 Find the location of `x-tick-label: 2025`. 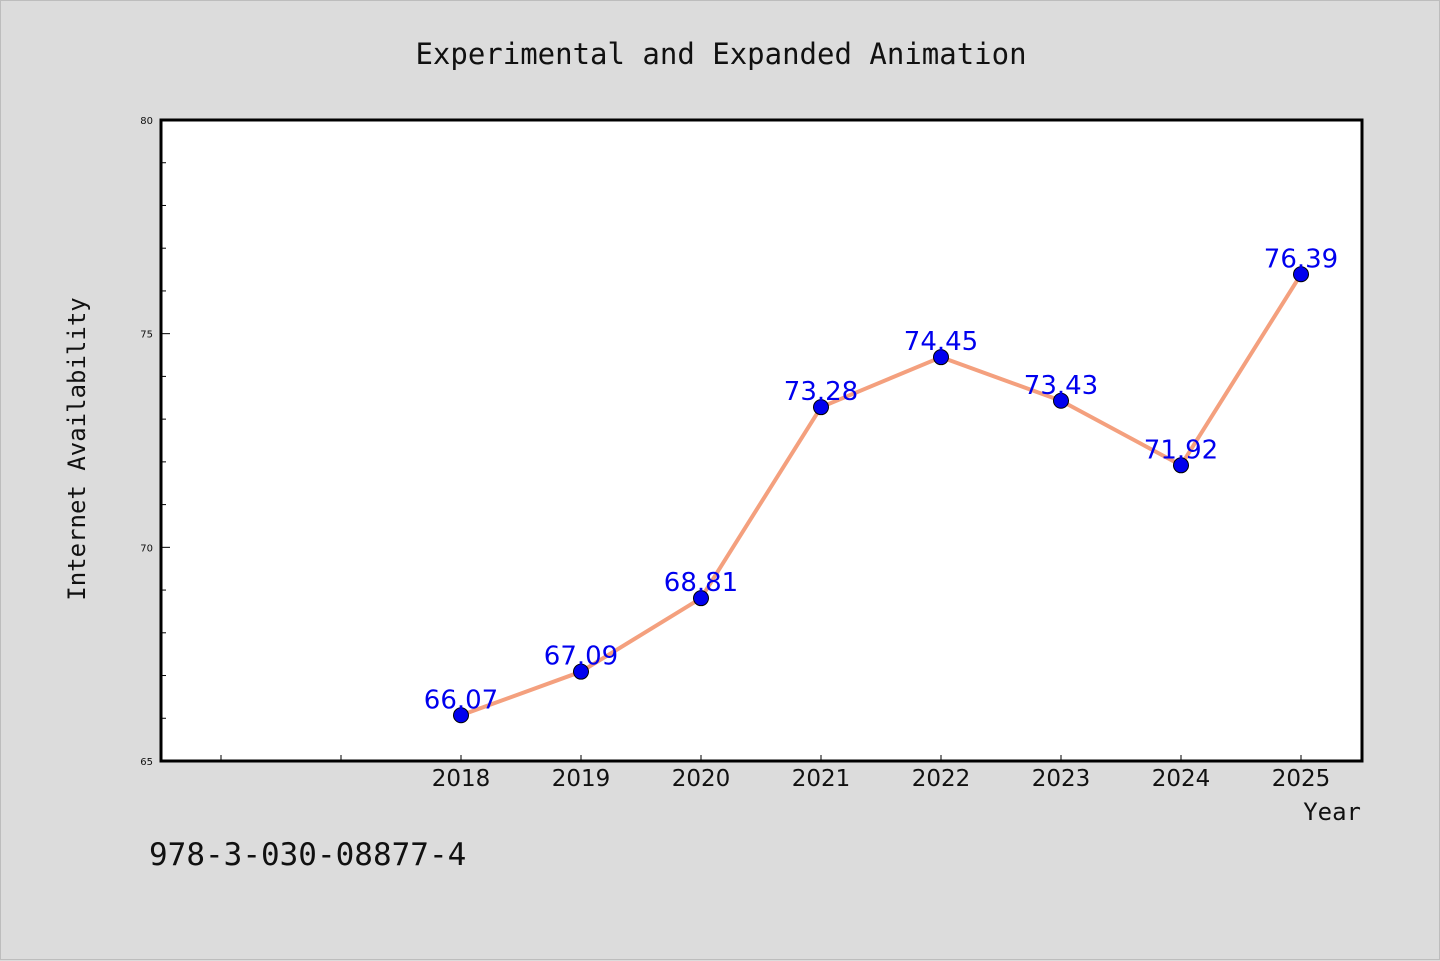

x-tick-label: 2025 is located at coordinates (1301, 779).